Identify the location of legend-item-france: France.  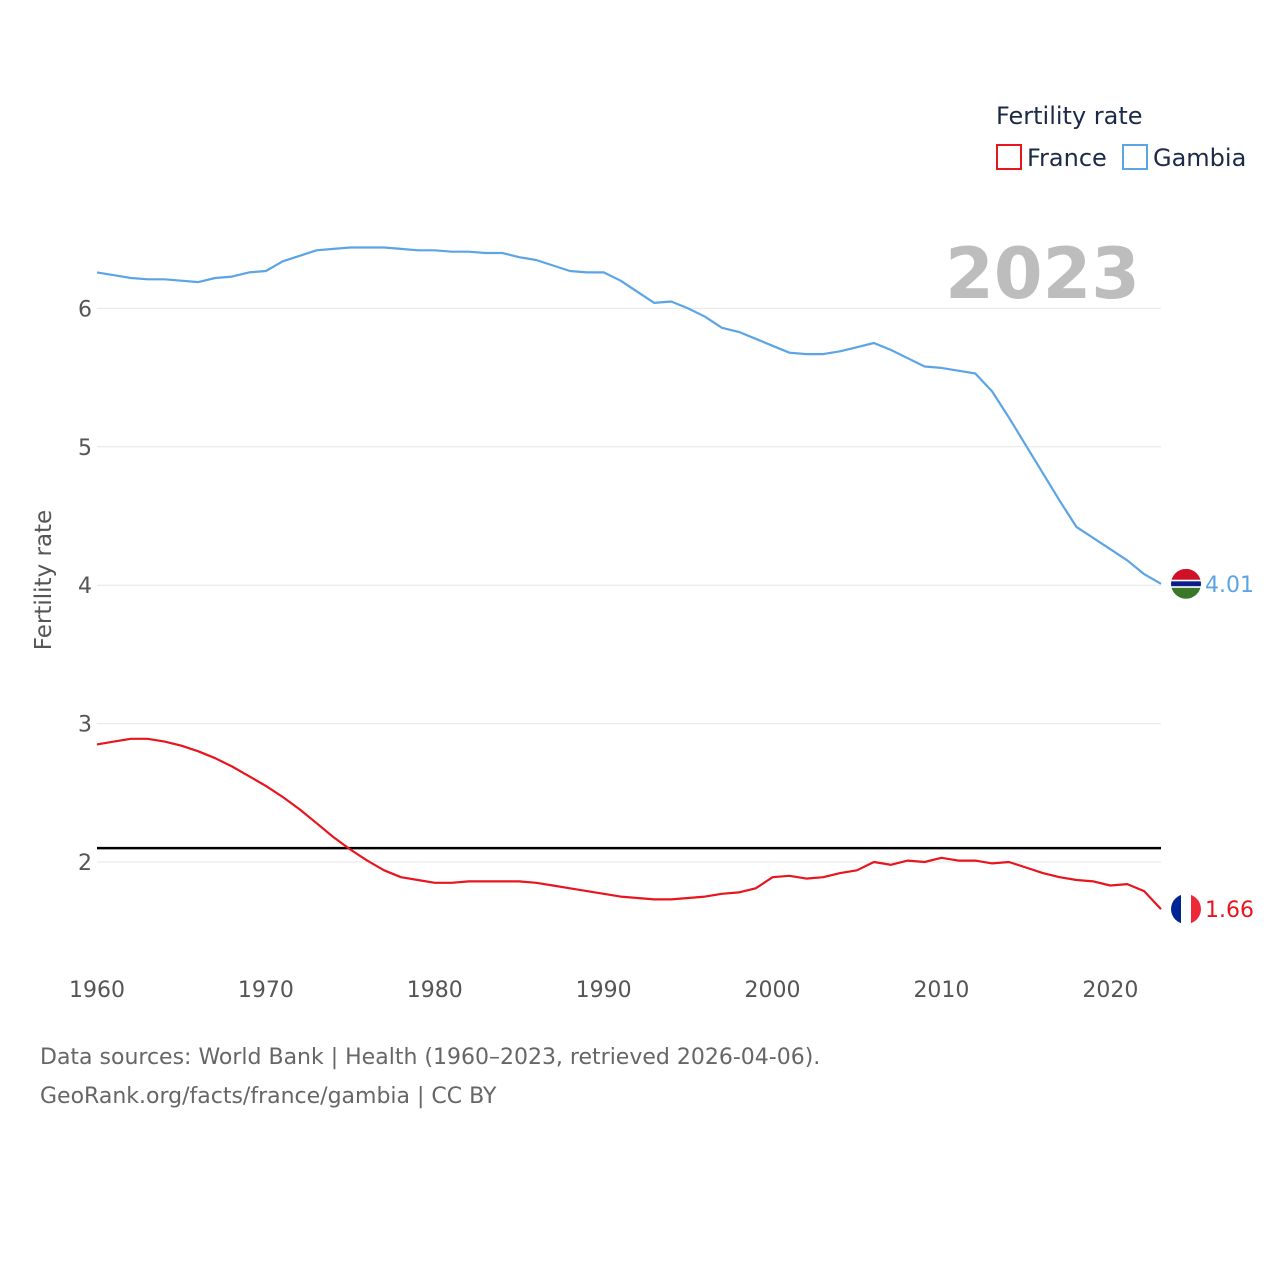
(1051, 158).